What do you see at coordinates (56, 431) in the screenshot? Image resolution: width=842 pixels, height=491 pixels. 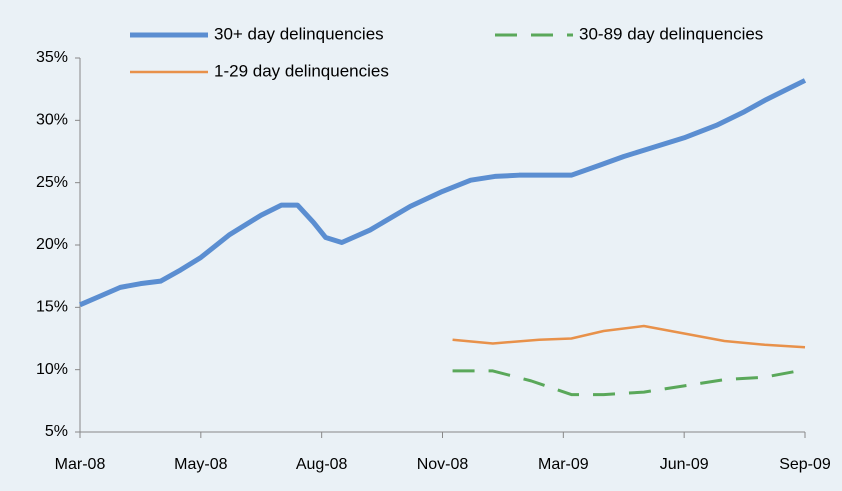 I see `y-tick-label: 5%` at bounding box center [56, 431].